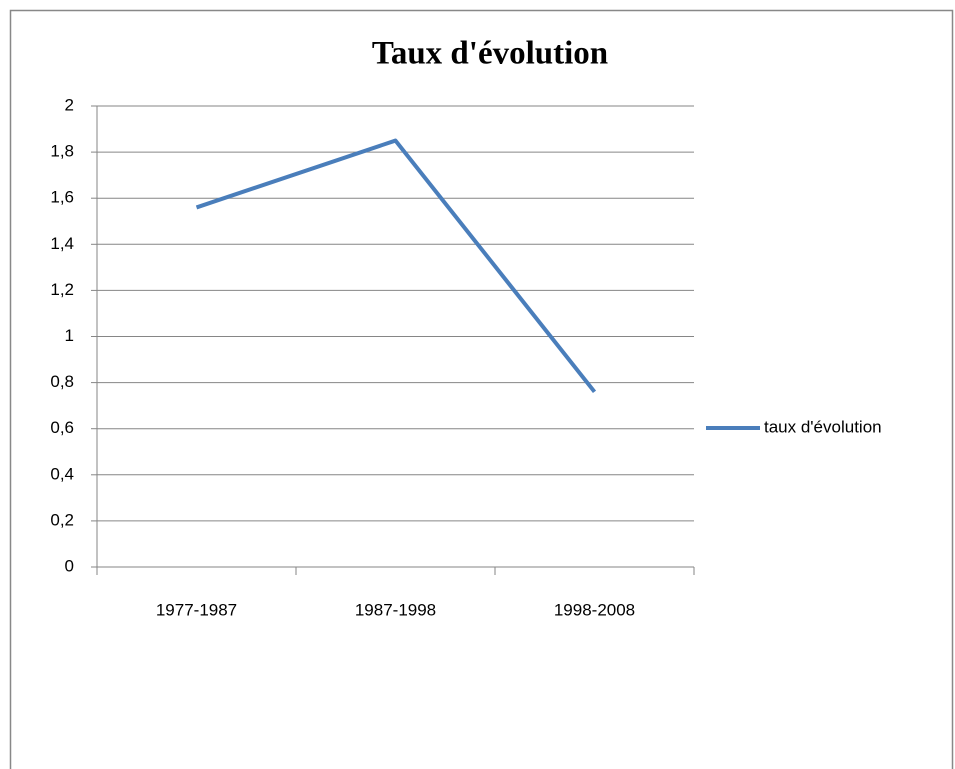 The height and width of the screenshot is (769, 955). Describe the element at coordinates (62, 519) in the screenshot. I see `y-tick-label: 0,2` at that location.